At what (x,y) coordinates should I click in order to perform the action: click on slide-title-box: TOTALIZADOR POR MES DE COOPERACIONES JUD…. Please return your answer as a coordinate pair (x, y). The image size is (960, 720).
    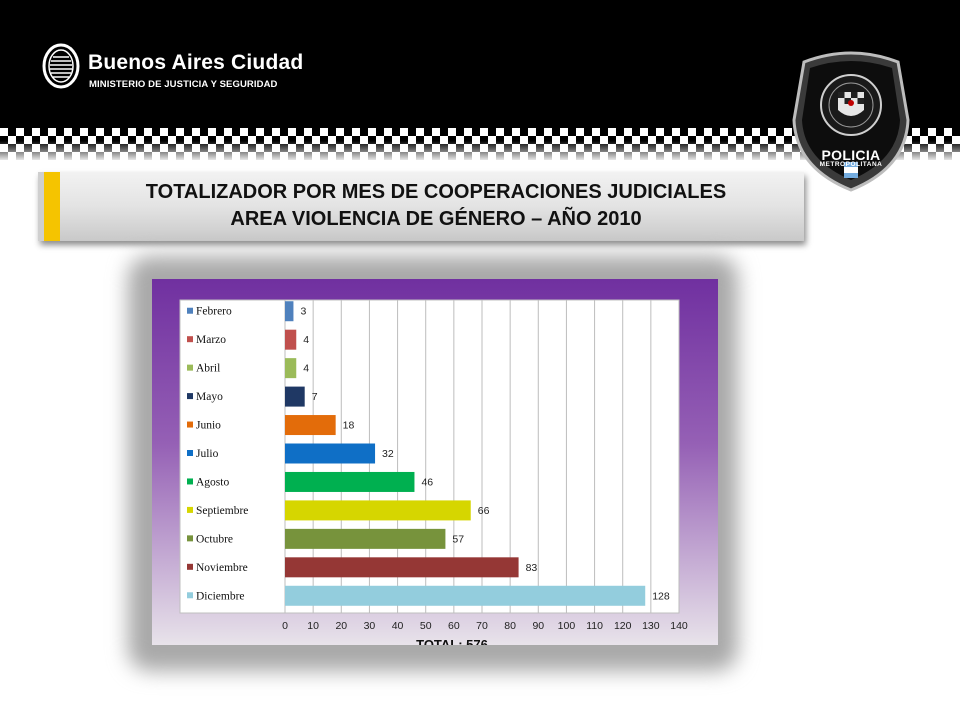
    Looking at the image, I should click on (421, 206).